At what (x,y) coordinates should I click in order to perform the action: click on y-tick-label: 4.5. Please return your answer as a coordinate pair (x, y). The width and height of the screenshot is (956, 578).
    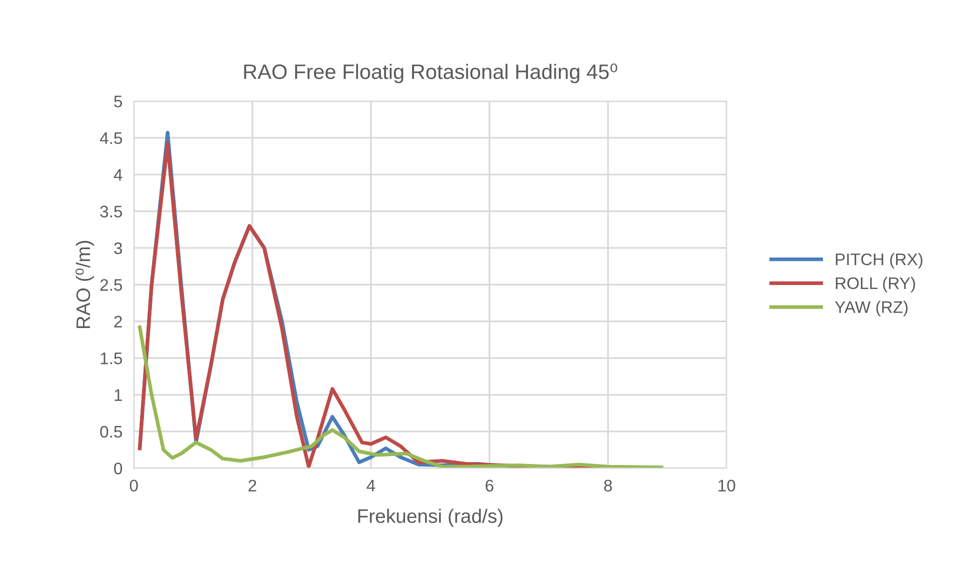
    Looking at the image, I should click on (111, 138).